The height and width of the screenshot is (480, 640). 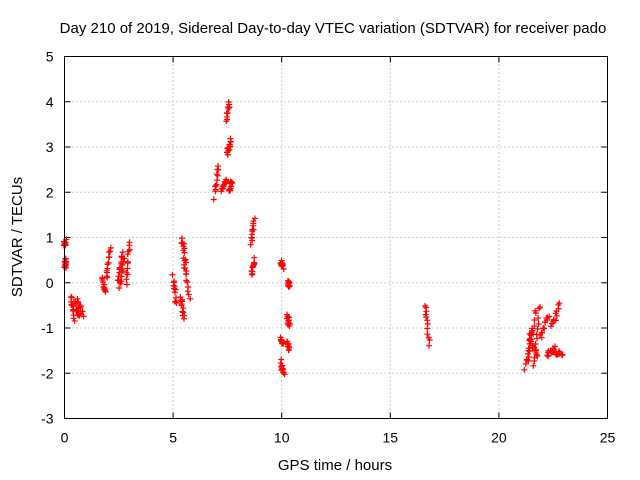 I want to click on y-tick-label: 1, so click(x=50, y=238).